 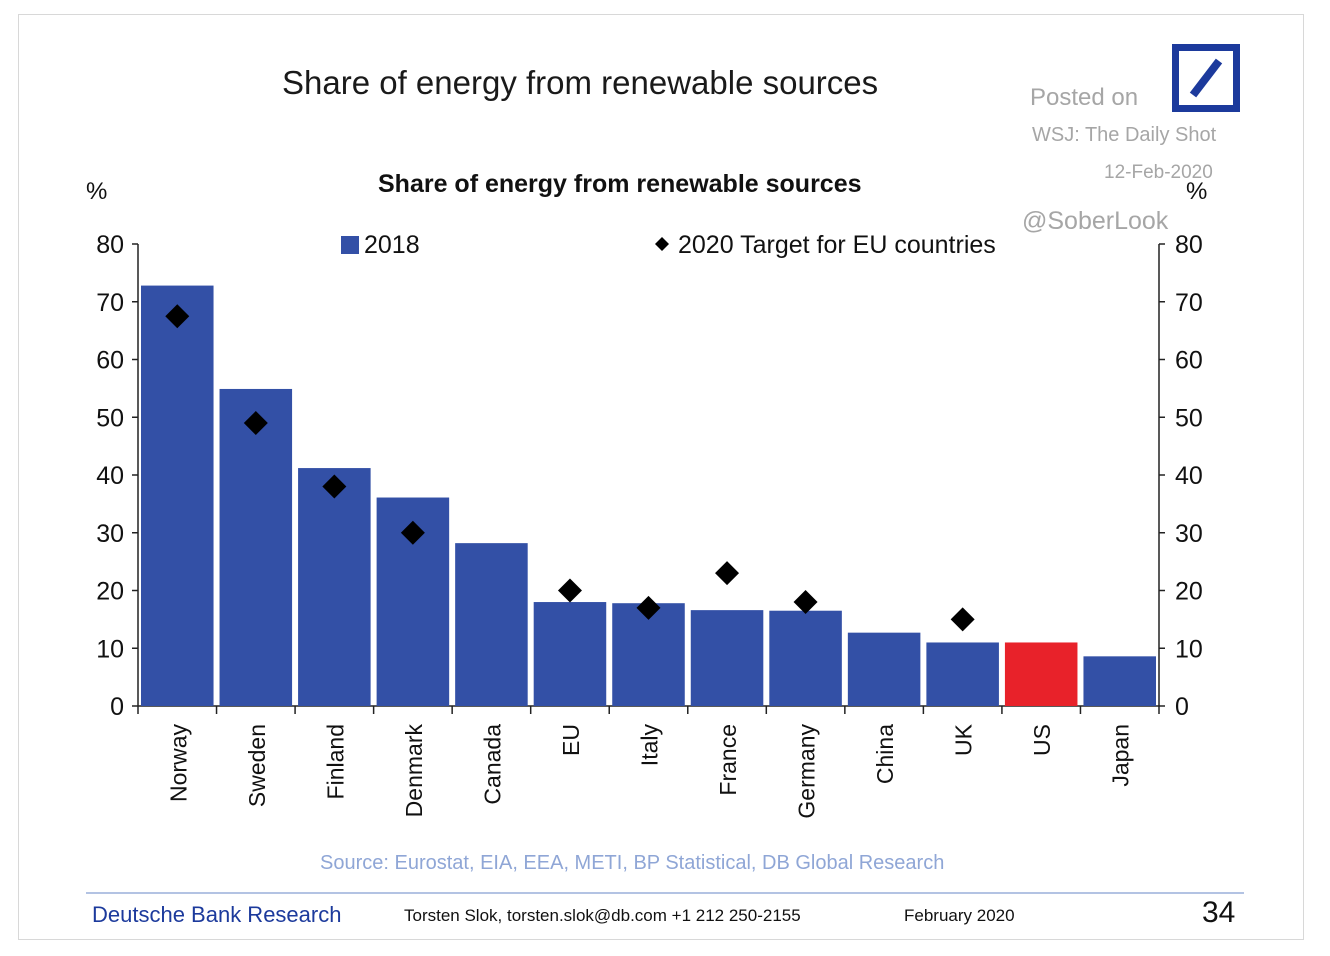 What do you see at coordinates (1189, 303) in the screenshot?
I see `y-tick-label-right: 70` at bounding box center [1189, 303].